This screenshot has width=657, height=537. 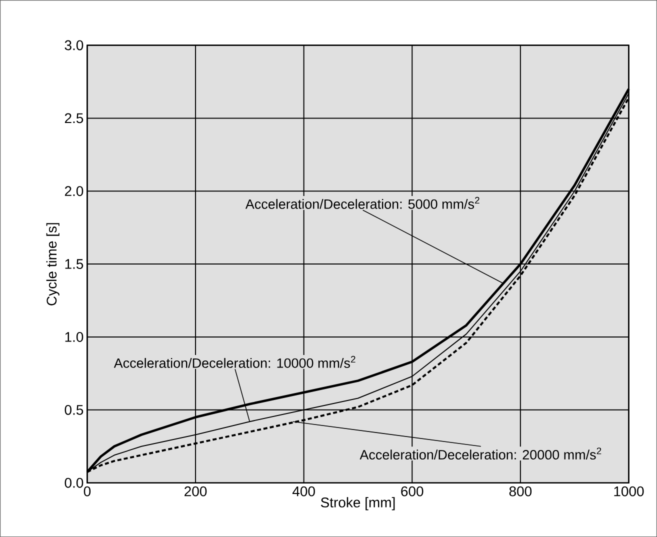 I want to click on annotation: Acceleration/Deceleration: 20000 mm/s$^{2}$, so click(x=481, y=454).